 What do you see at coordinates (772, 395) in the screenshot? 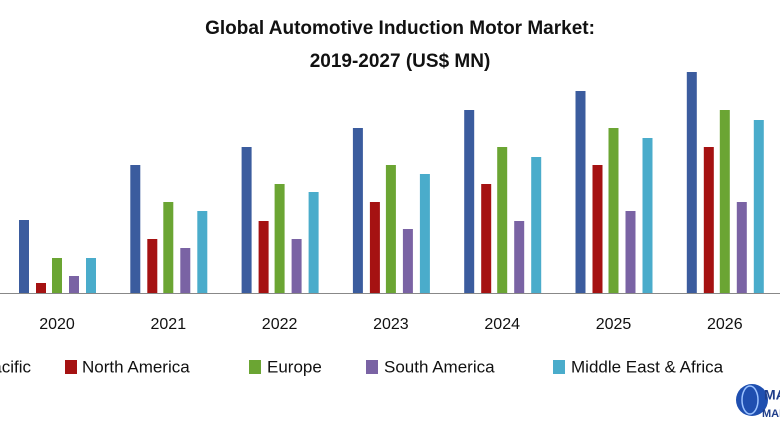
I see `logo-text: MA` at bounding box center [772, 395].